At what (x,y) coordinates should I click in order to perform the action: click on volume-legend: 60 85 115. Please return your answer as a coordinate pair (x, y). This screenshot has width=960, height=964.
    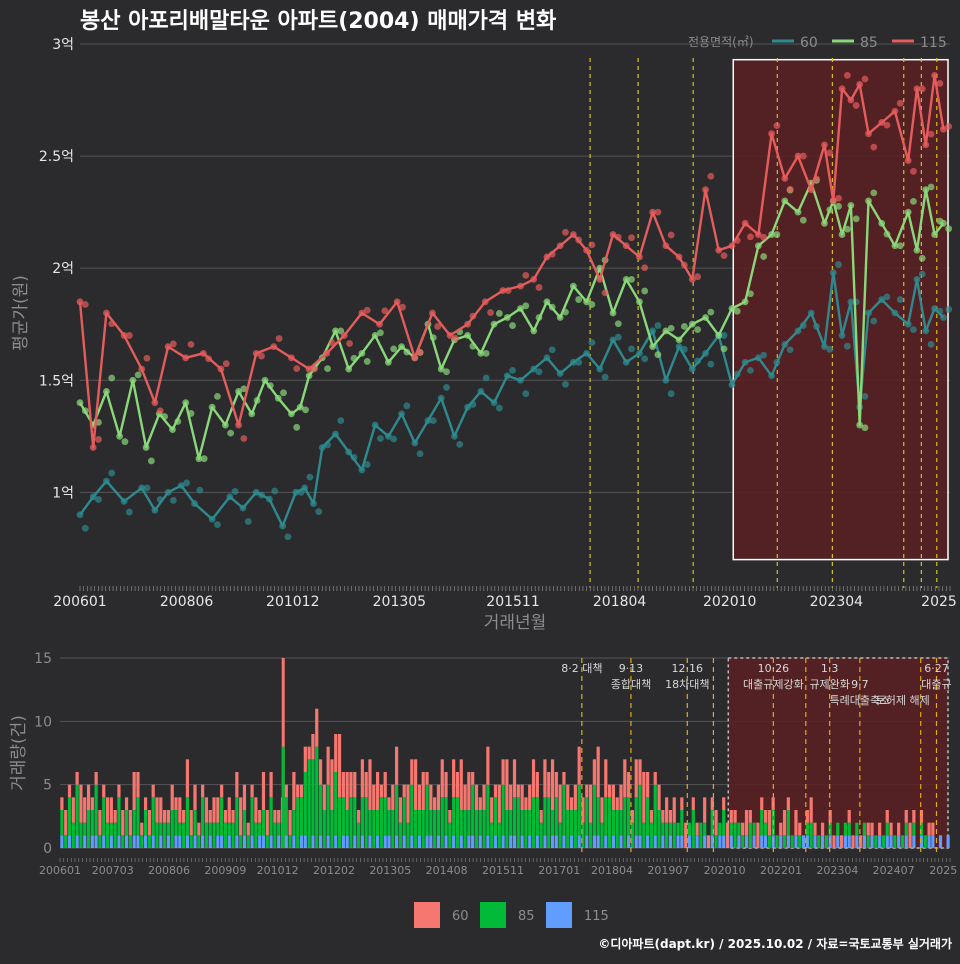
    Looking at the image, I should click on (511, 915).